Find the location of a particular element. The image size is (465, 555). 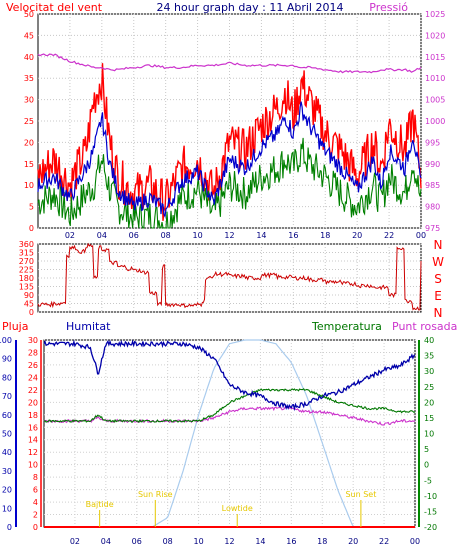

rain-tick-label: 18 is located at coordinates (33, 415).